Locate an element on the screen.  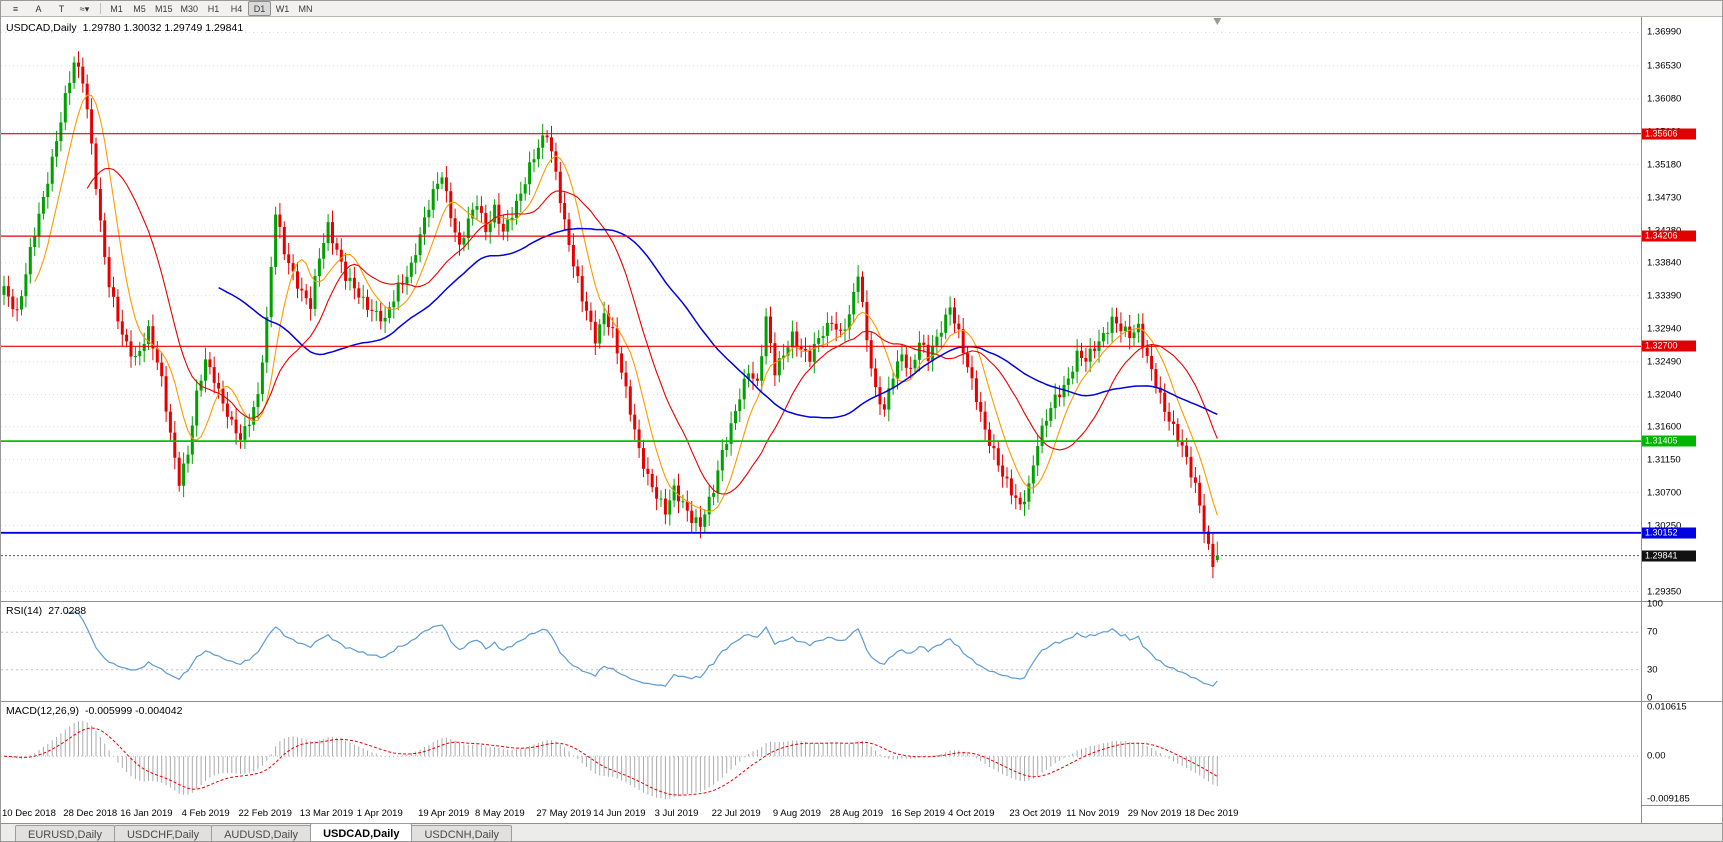
y-axis-tick: 1.31600 is located at coordinates (1664, 427).